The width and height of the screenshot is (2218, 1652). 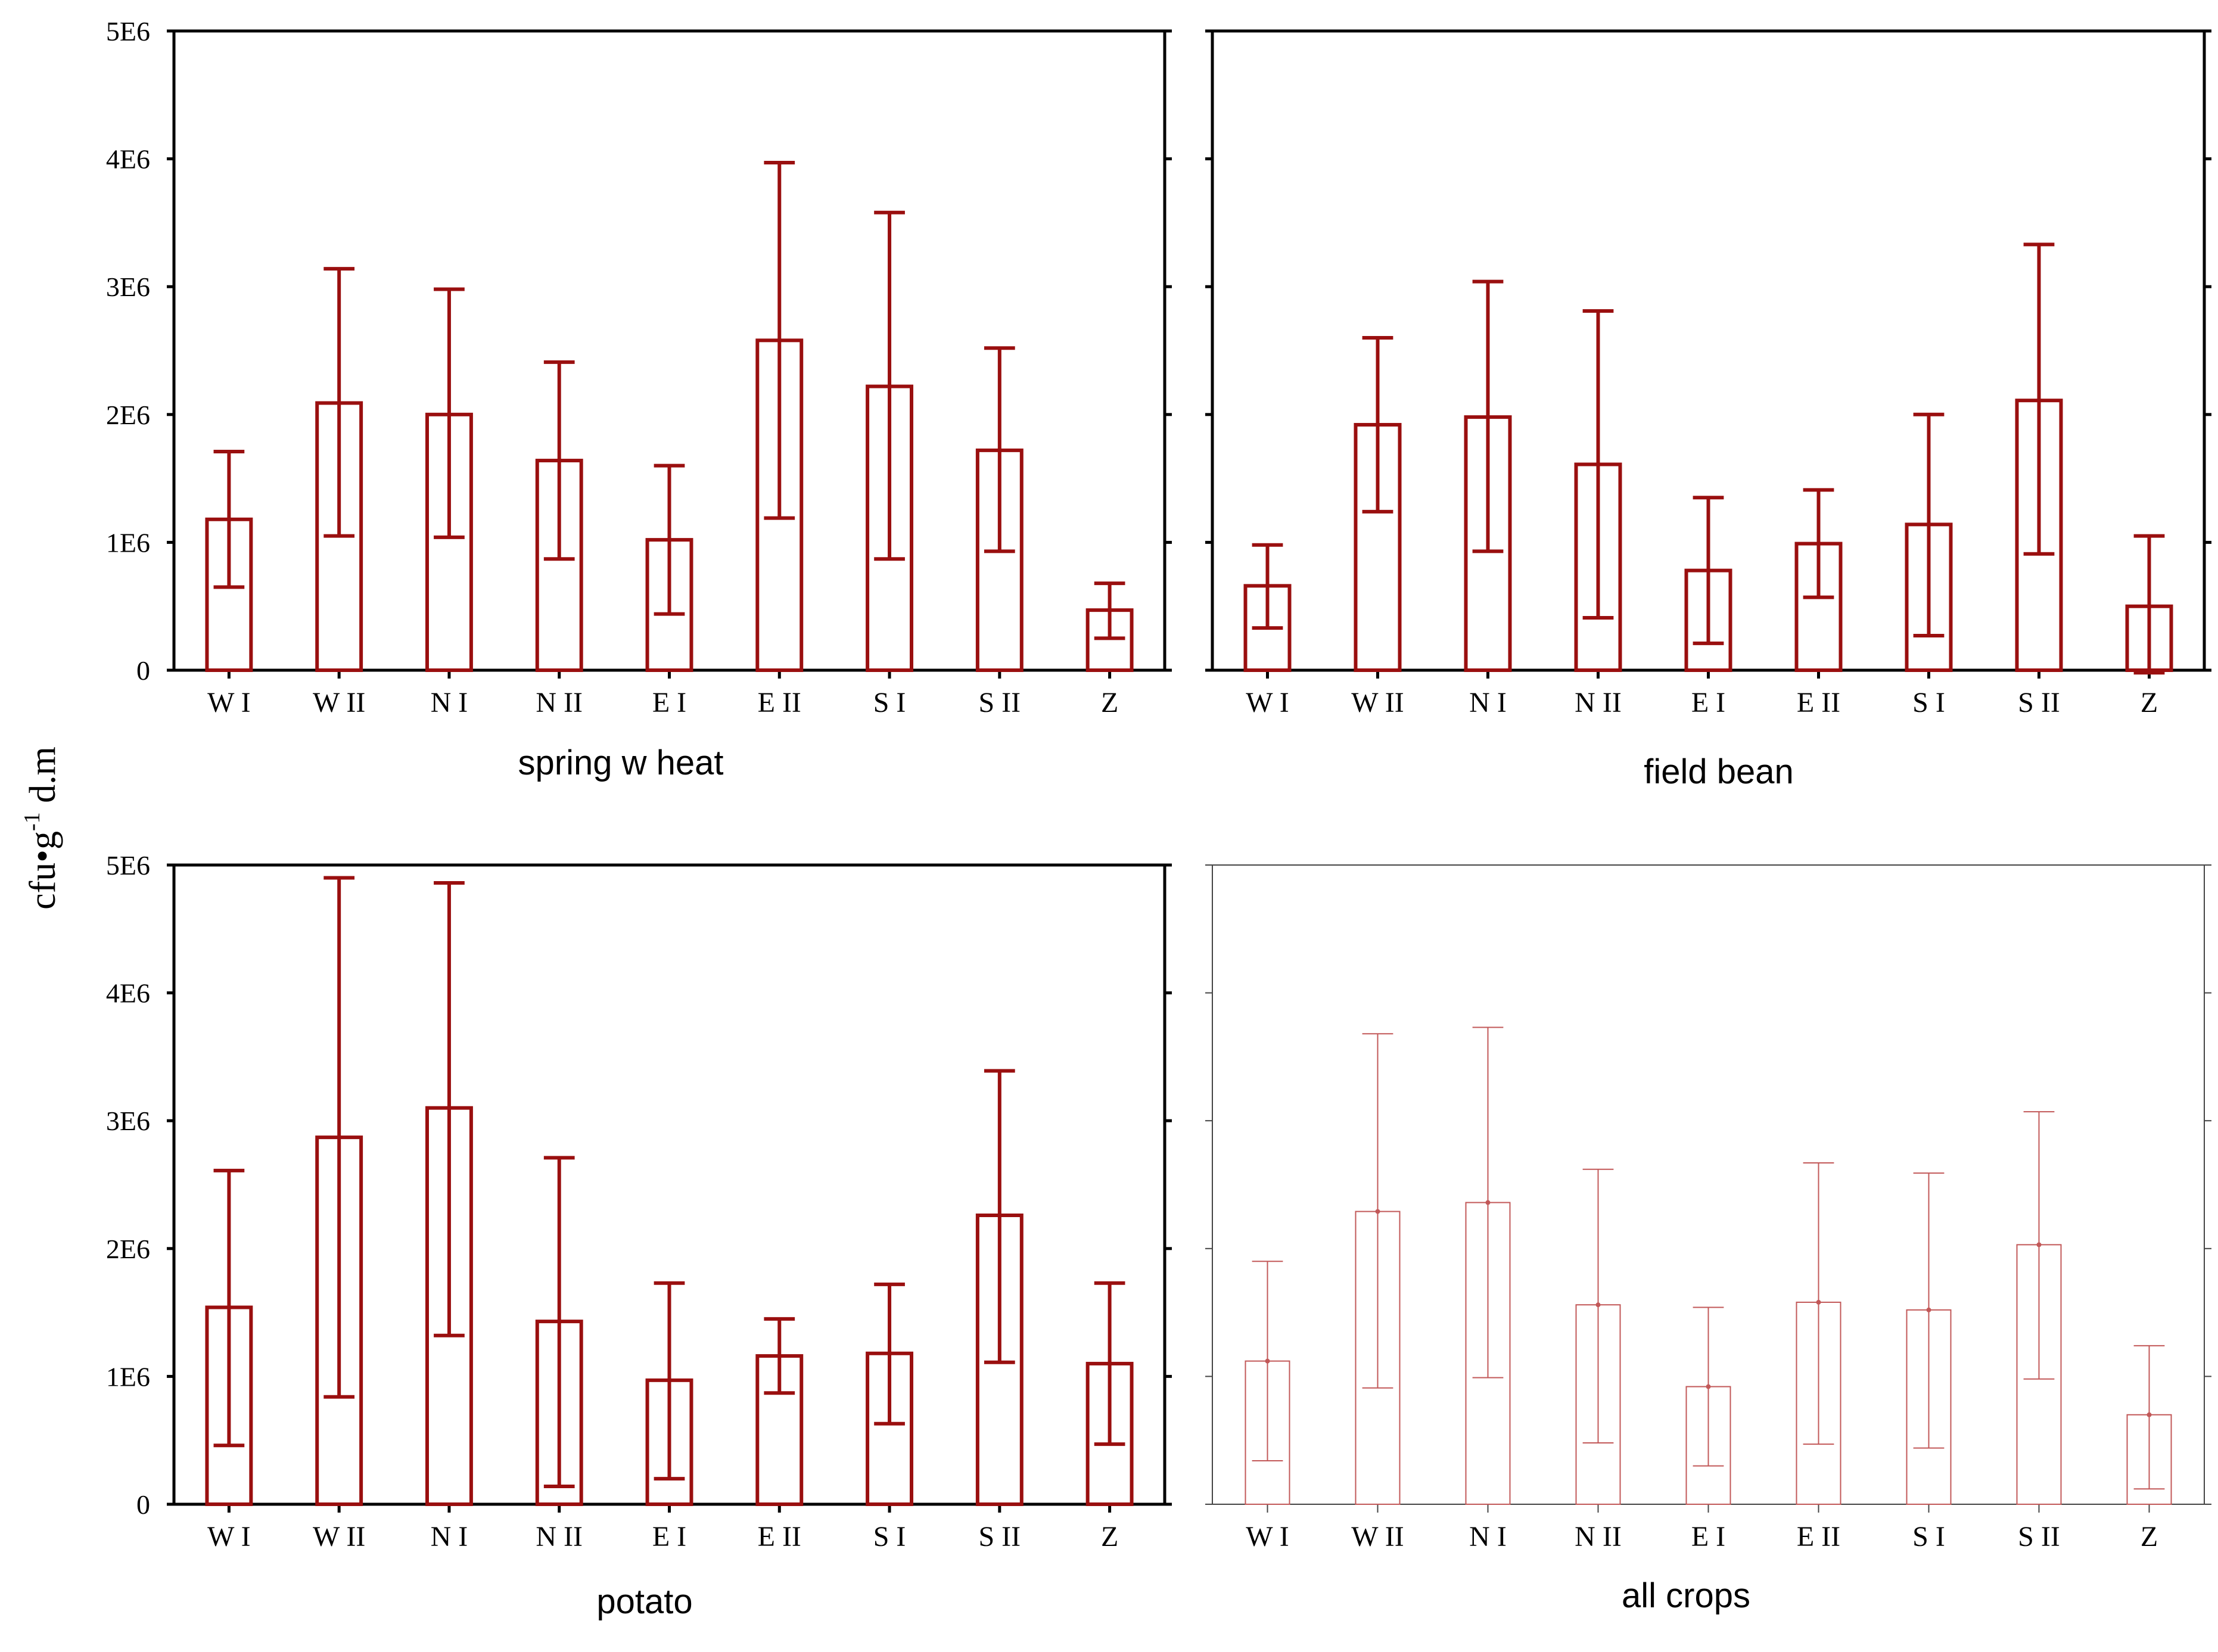 What do you see at coordinates (32, 821) in the screenshot?
I see `y-axis-label-superscript: -1` at bounding box center [32, 821].